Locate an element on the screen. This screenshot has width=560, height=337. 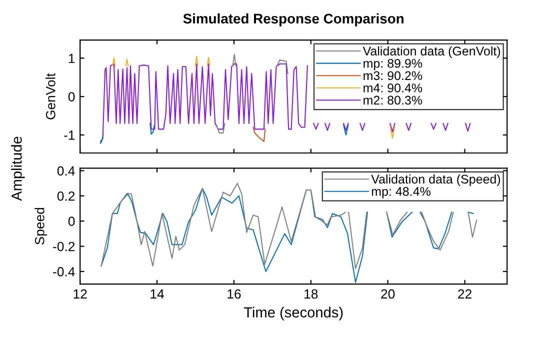
x-tick-label: 18 is located at coordinates (311, 294).